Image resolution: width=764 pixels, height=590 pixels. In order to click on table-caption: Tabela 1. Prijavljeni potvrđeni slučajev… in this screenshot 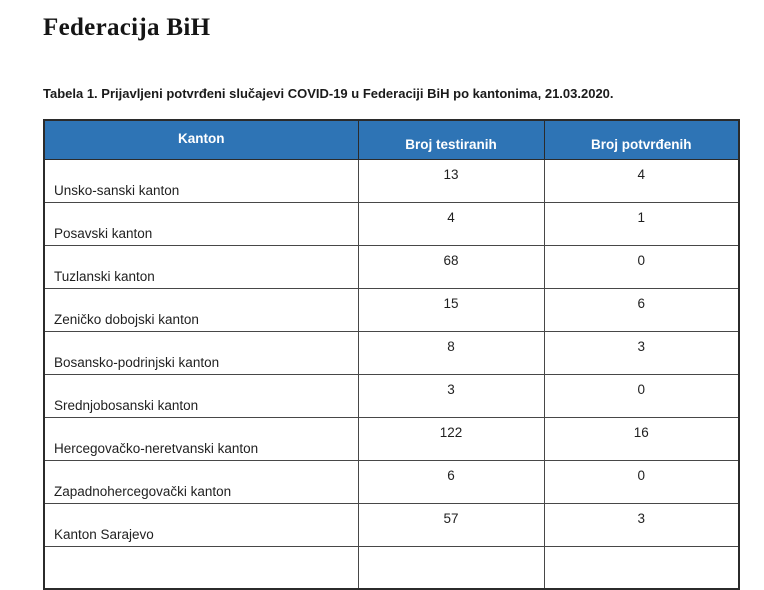, I will do `click(328, 93)`.